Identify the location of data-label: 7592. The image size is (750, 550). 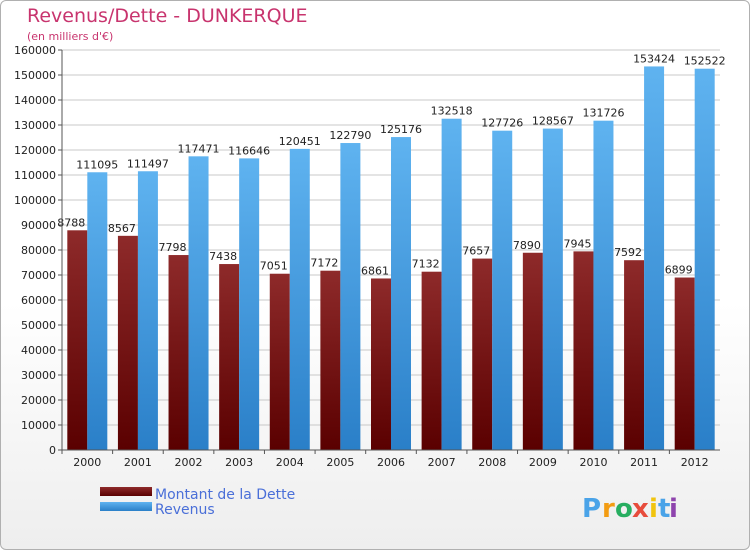
(628, 252).